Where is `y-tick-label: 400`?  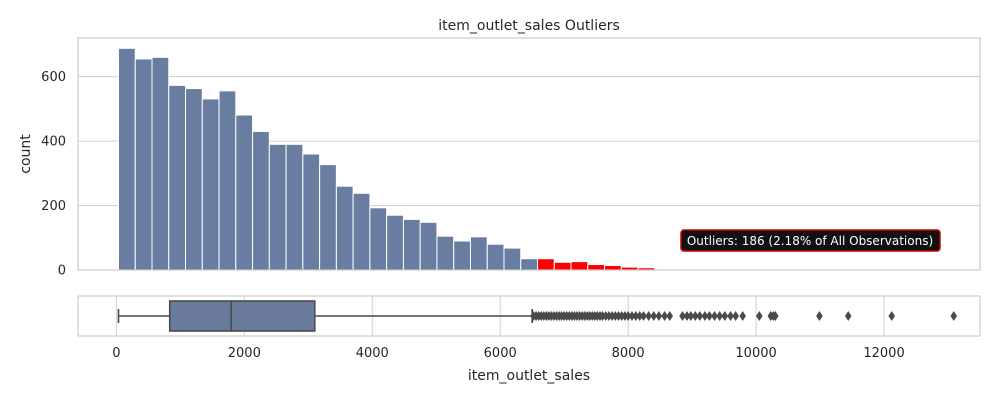
y-tick-label: 400 is located at coordinates (53, 142).